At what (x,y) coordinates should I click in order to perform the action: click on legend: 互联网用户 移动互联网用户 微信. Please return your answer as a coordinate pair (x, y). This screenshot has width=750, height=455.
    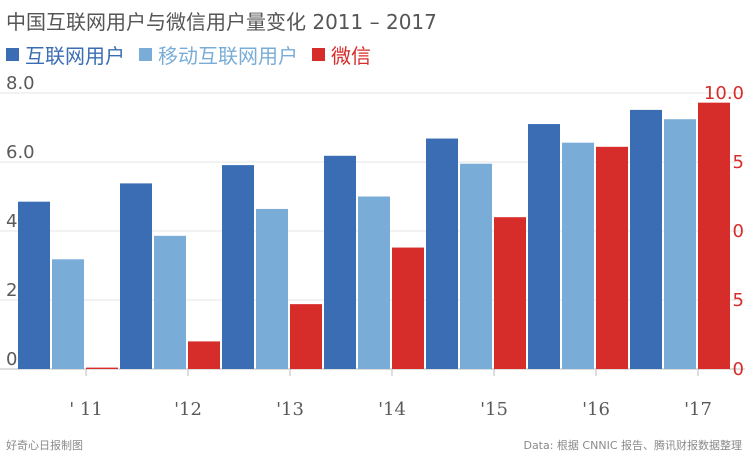
    Looking at the image, I should click on (195, 54).